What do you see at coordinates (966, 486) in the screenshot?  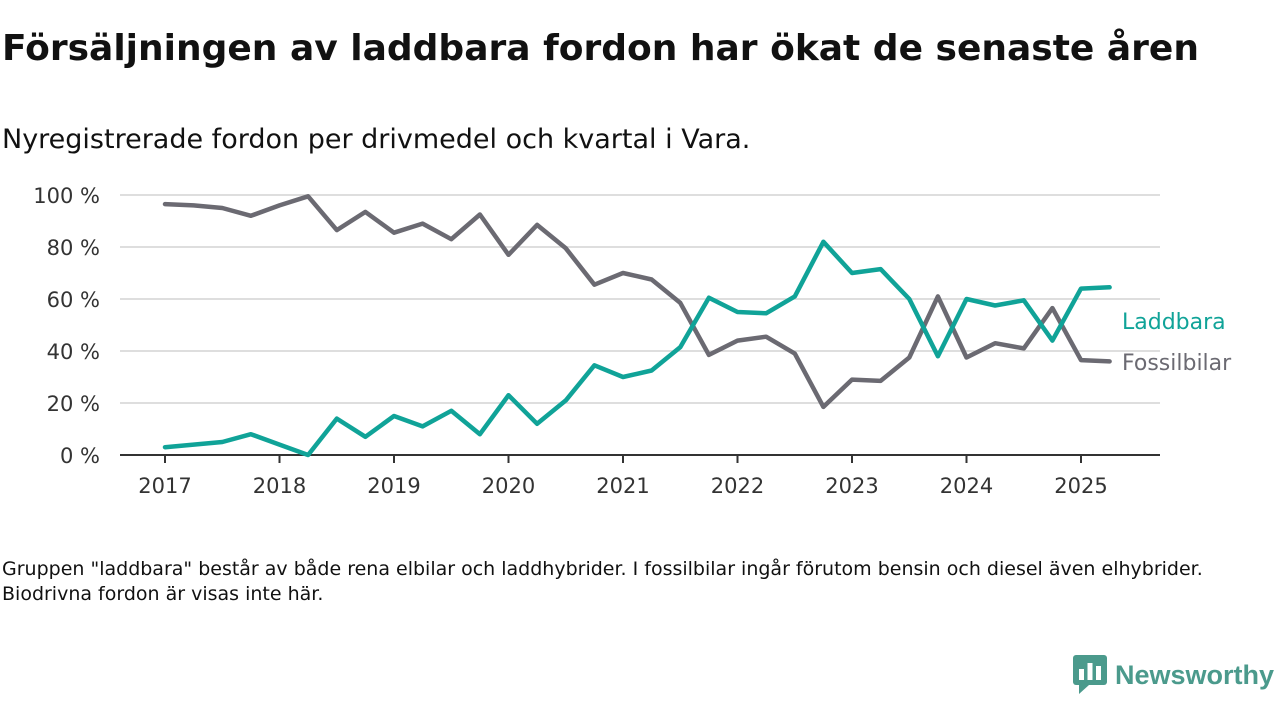 I see `x-tick-label: 2024` at bounding box center [966, 486].